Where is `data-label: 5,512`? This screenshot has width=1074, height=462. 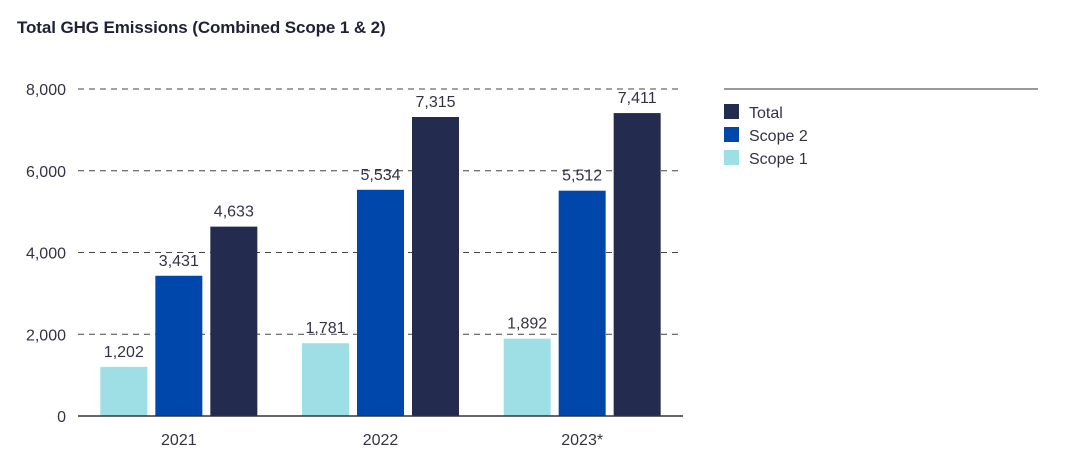
data-label: 5,512 is located at coordinates (582, 176).